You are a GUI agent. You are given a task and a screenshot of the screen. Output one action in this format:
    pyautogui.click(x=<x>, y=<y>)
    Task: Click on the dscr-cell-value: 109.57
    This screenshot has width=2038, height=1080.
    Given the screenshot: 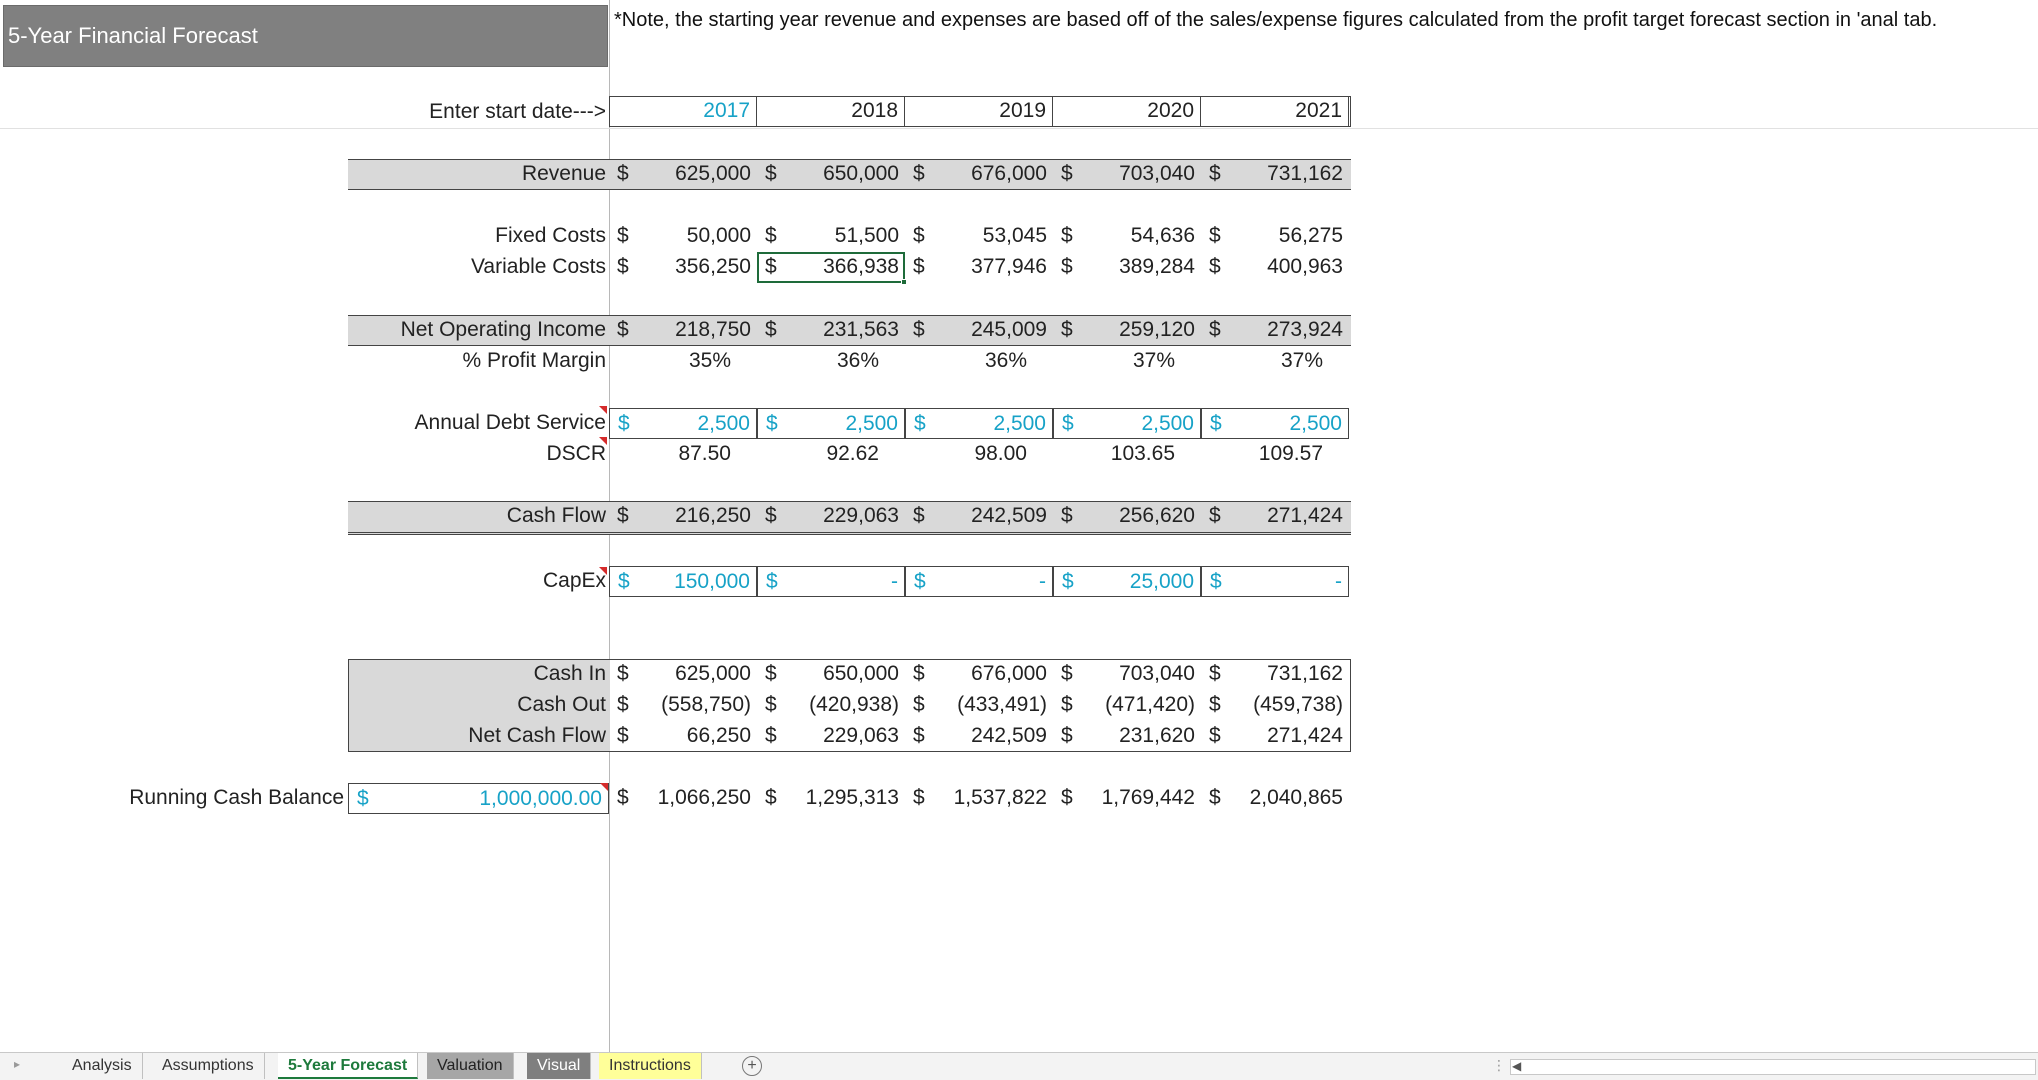 What is the action you would take?
    pyautogui.click(x=1290, y=453)
    